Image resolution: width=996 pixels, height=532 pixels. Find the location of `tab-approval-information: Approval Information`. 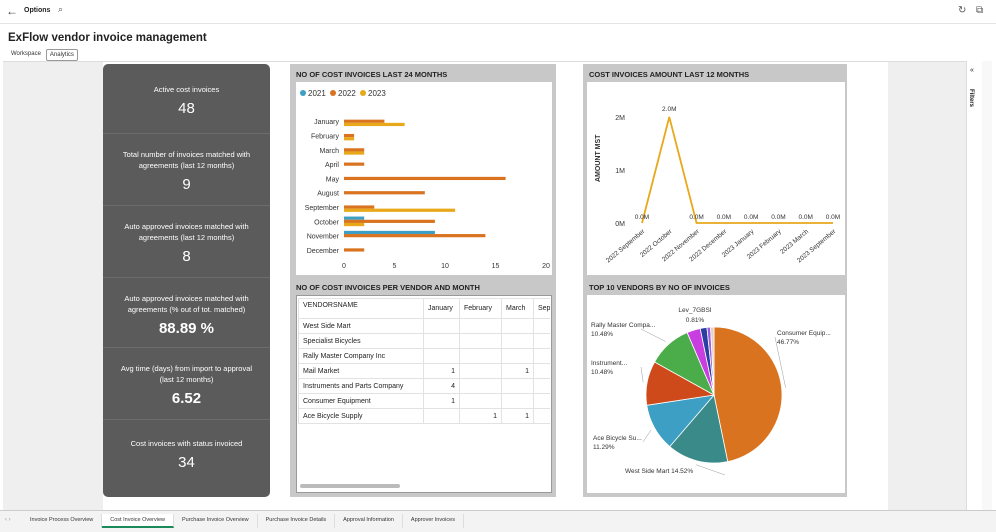

tab-approval-information: Approval Information is located at coordinates (369, 521).